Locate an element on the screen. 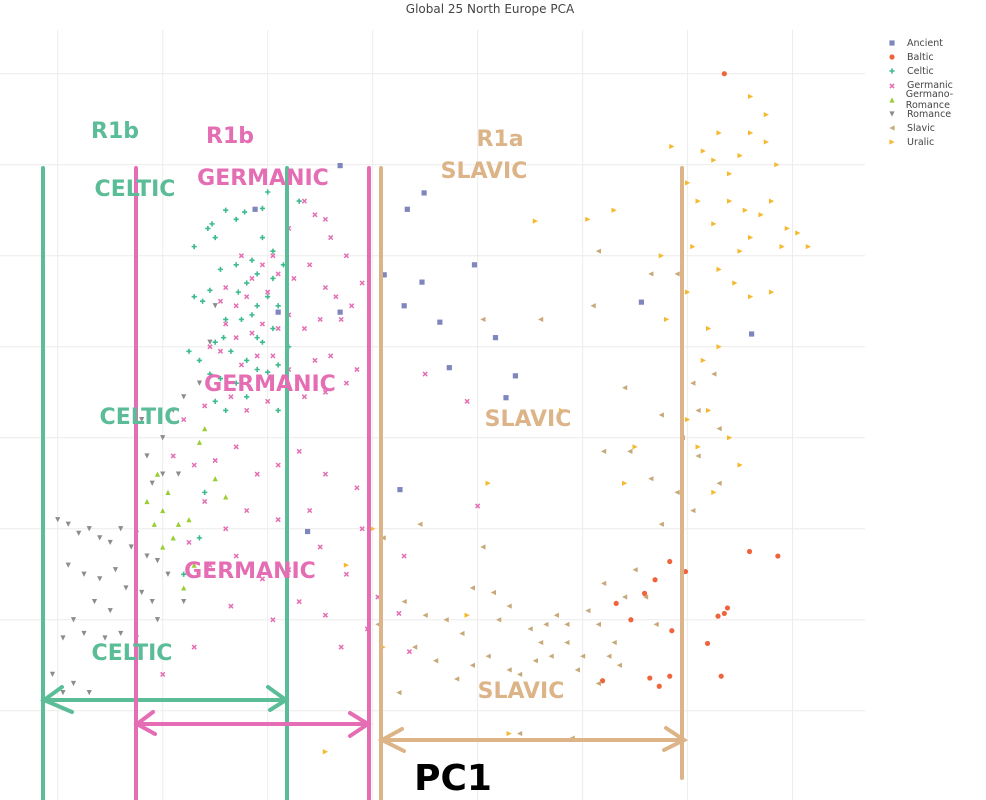  legend-item-slavic: Slavic is located at coordinates (936, 128).